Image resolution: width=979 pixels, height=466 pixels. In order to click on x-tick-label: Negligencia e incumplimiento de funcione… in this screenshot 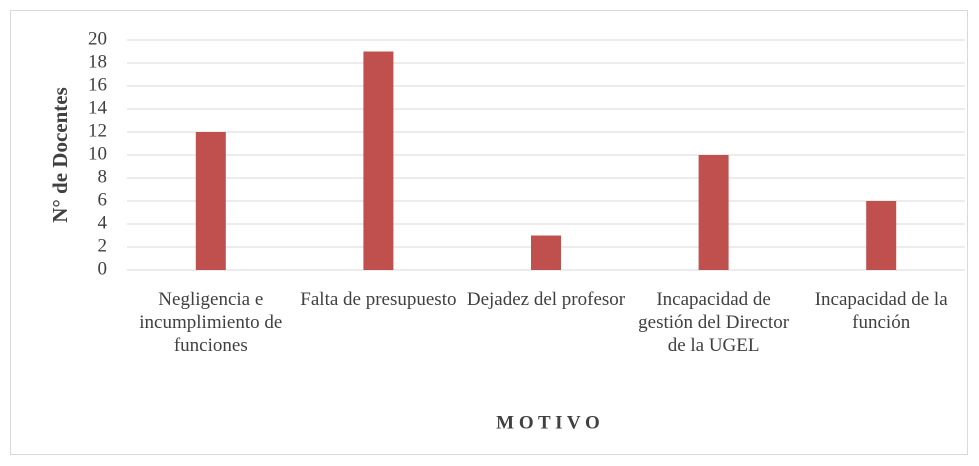, I will do `click(211, 322)`.